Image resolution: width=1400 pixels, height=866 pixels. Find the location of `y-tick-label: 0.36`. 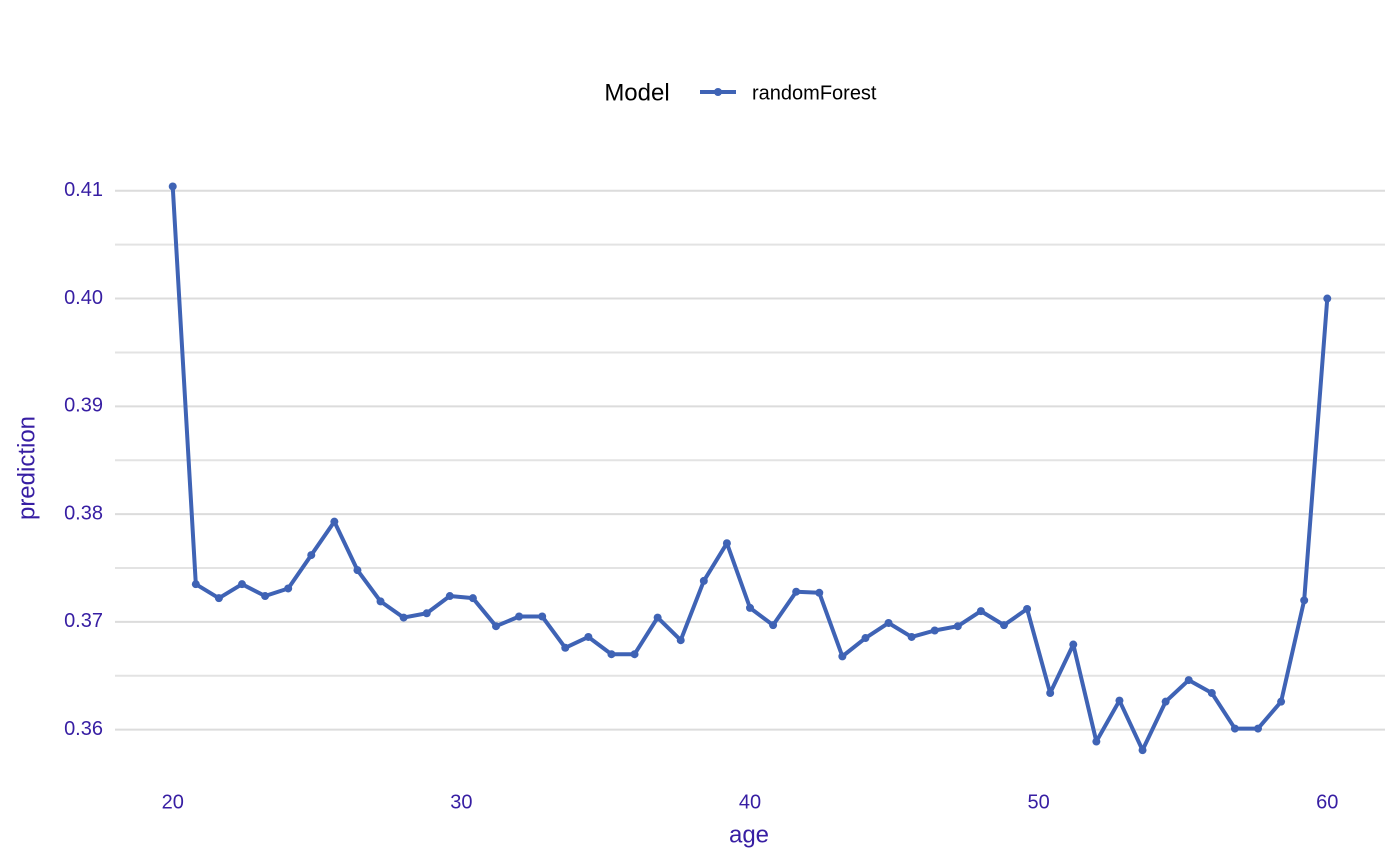

y-tick-label: 0.36 is located at coordinates (83, 729).